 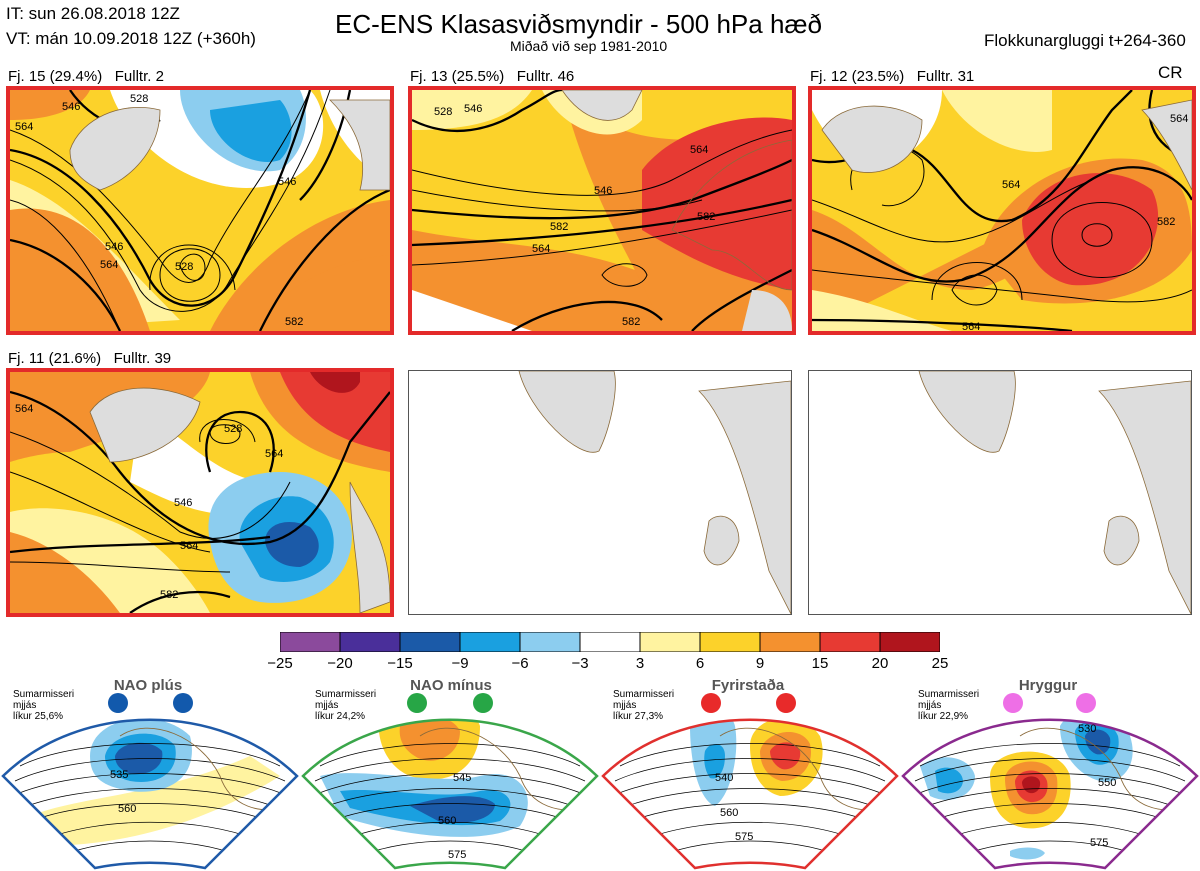 I want to click on initial-time: IT: sun 26.08.2018 12Z, so click(x=93, y=13).